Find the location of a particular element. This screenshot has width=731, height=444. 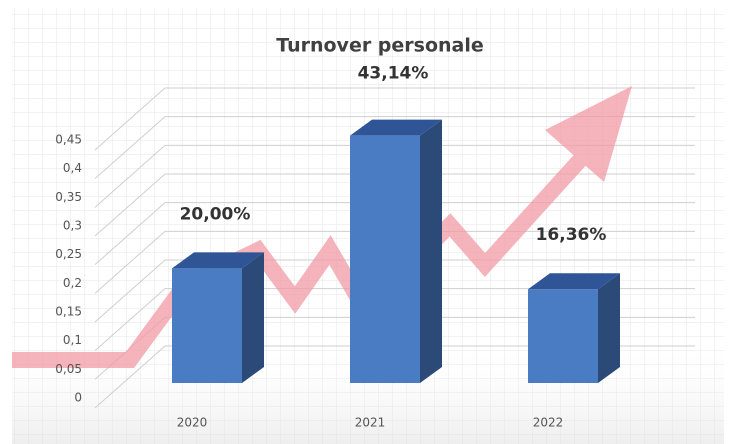

x-tick-label: 2021 is located at coordinates (370, 423).